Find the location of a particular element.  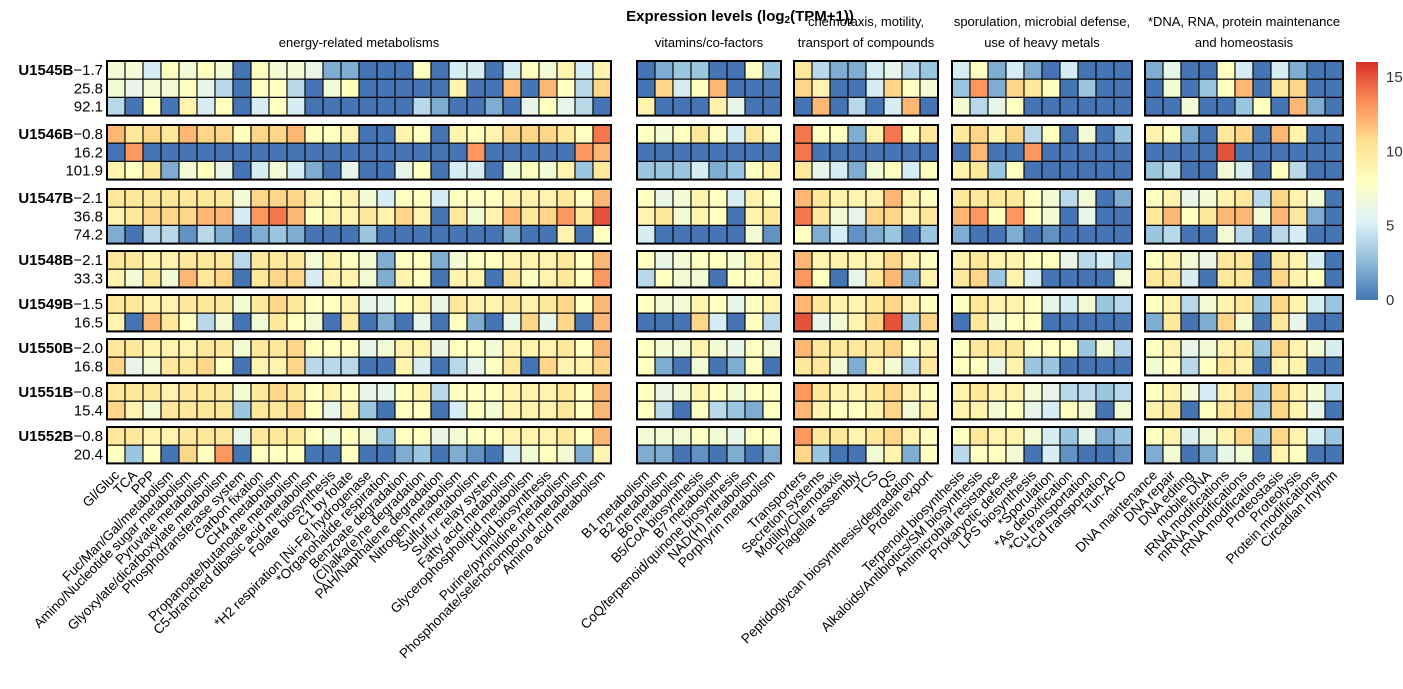

row-label: 25.8 is located at coordinates (88, 88).